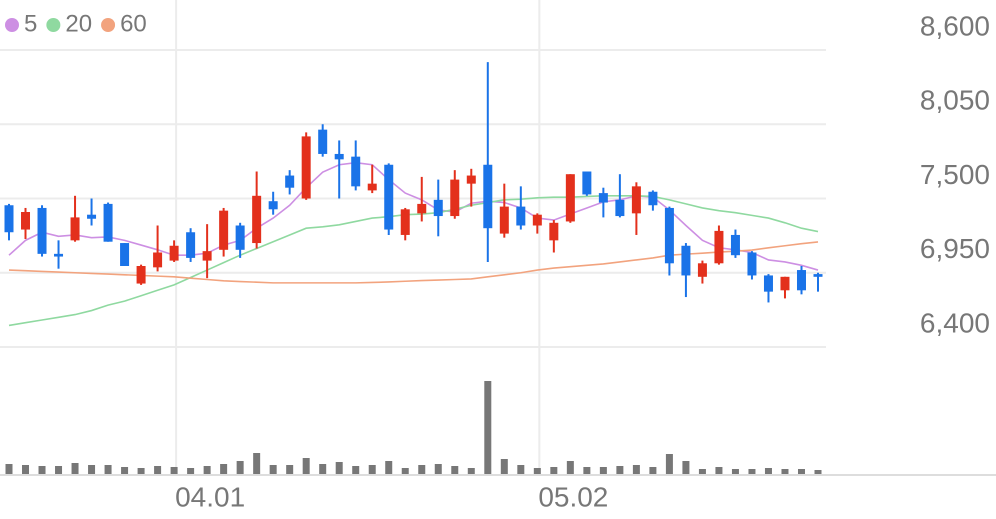  I want to click on y-tick-label: 7,500, so click(955, 174).